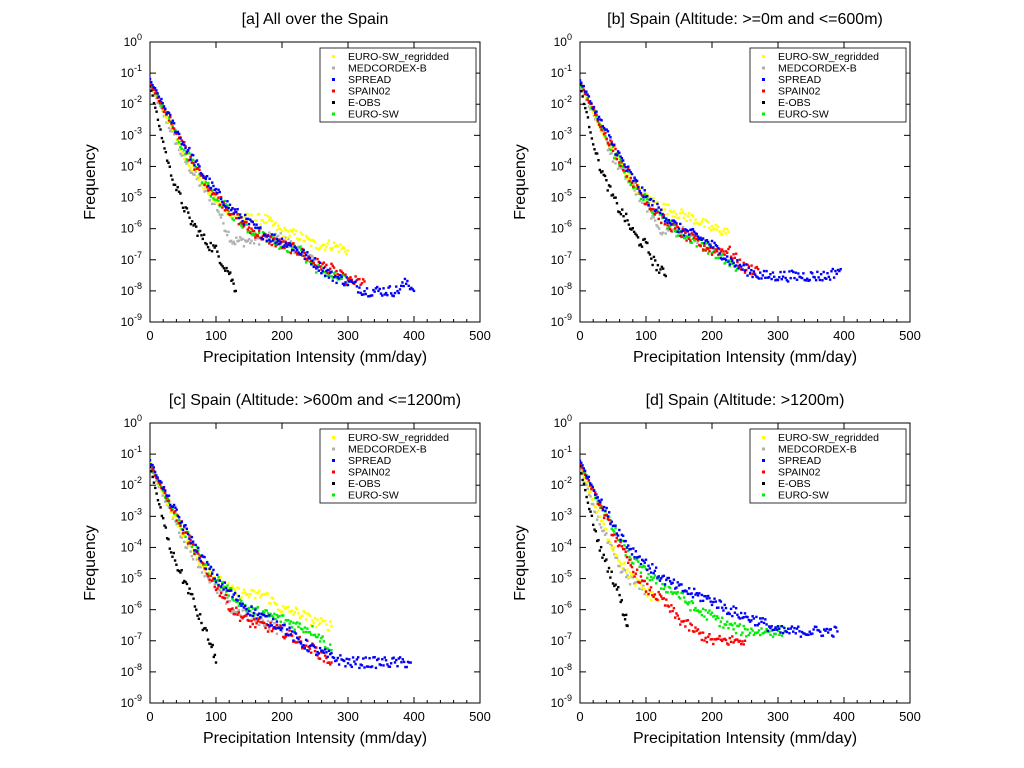  I want to click on legend-label: MEDCORDEX-B, so click(817, 450).